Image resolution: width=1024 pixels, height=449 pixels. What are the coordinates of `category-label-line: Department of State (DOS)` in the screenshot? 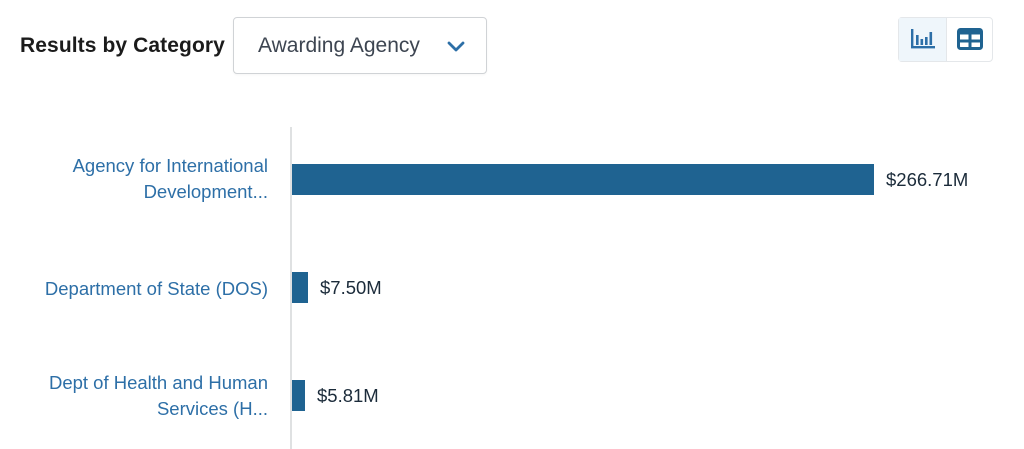 It's located at (156, 288).